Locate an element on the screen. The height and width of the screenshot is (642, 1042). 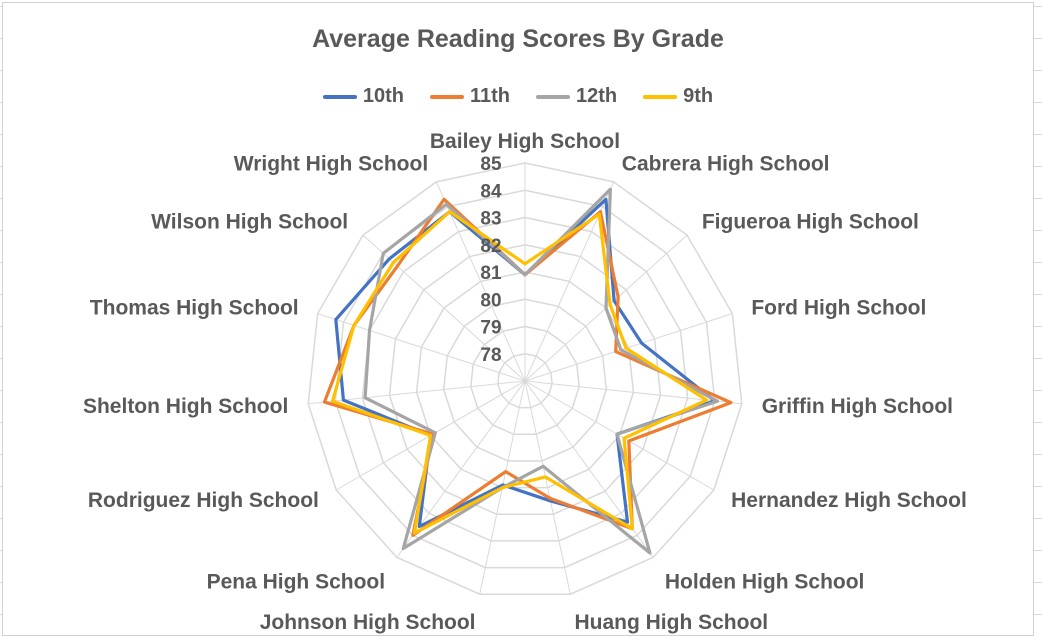
legend-item-10th: 10th is located at coordinates (363, 96).